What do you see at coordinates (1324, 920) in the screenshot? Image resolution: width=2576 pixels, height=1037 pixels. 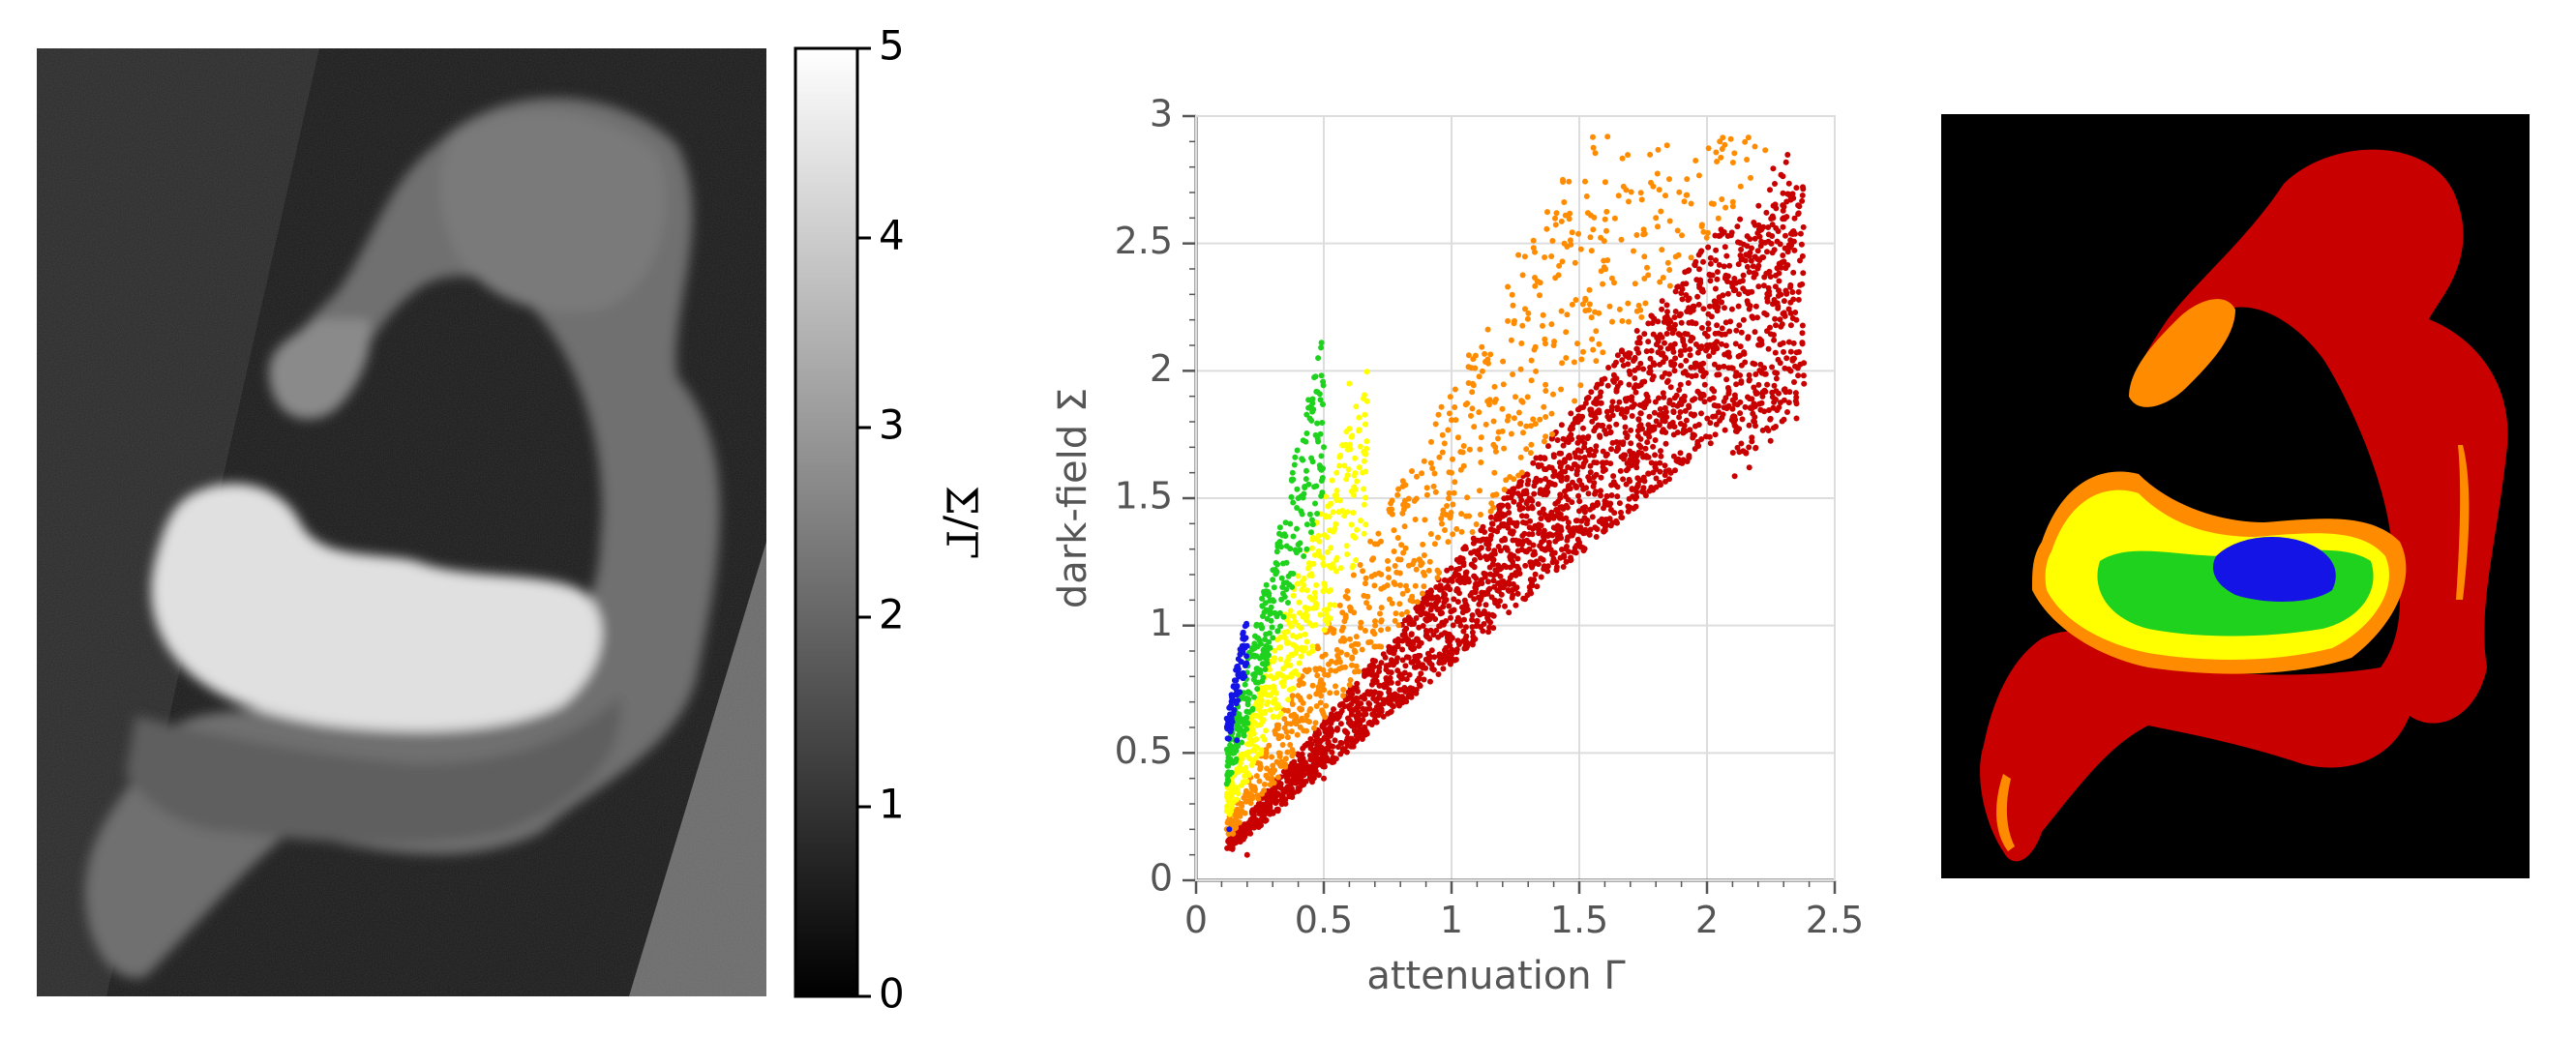 I see `x-tick-label-1: 0.5` at bounding box center [1324, 920].